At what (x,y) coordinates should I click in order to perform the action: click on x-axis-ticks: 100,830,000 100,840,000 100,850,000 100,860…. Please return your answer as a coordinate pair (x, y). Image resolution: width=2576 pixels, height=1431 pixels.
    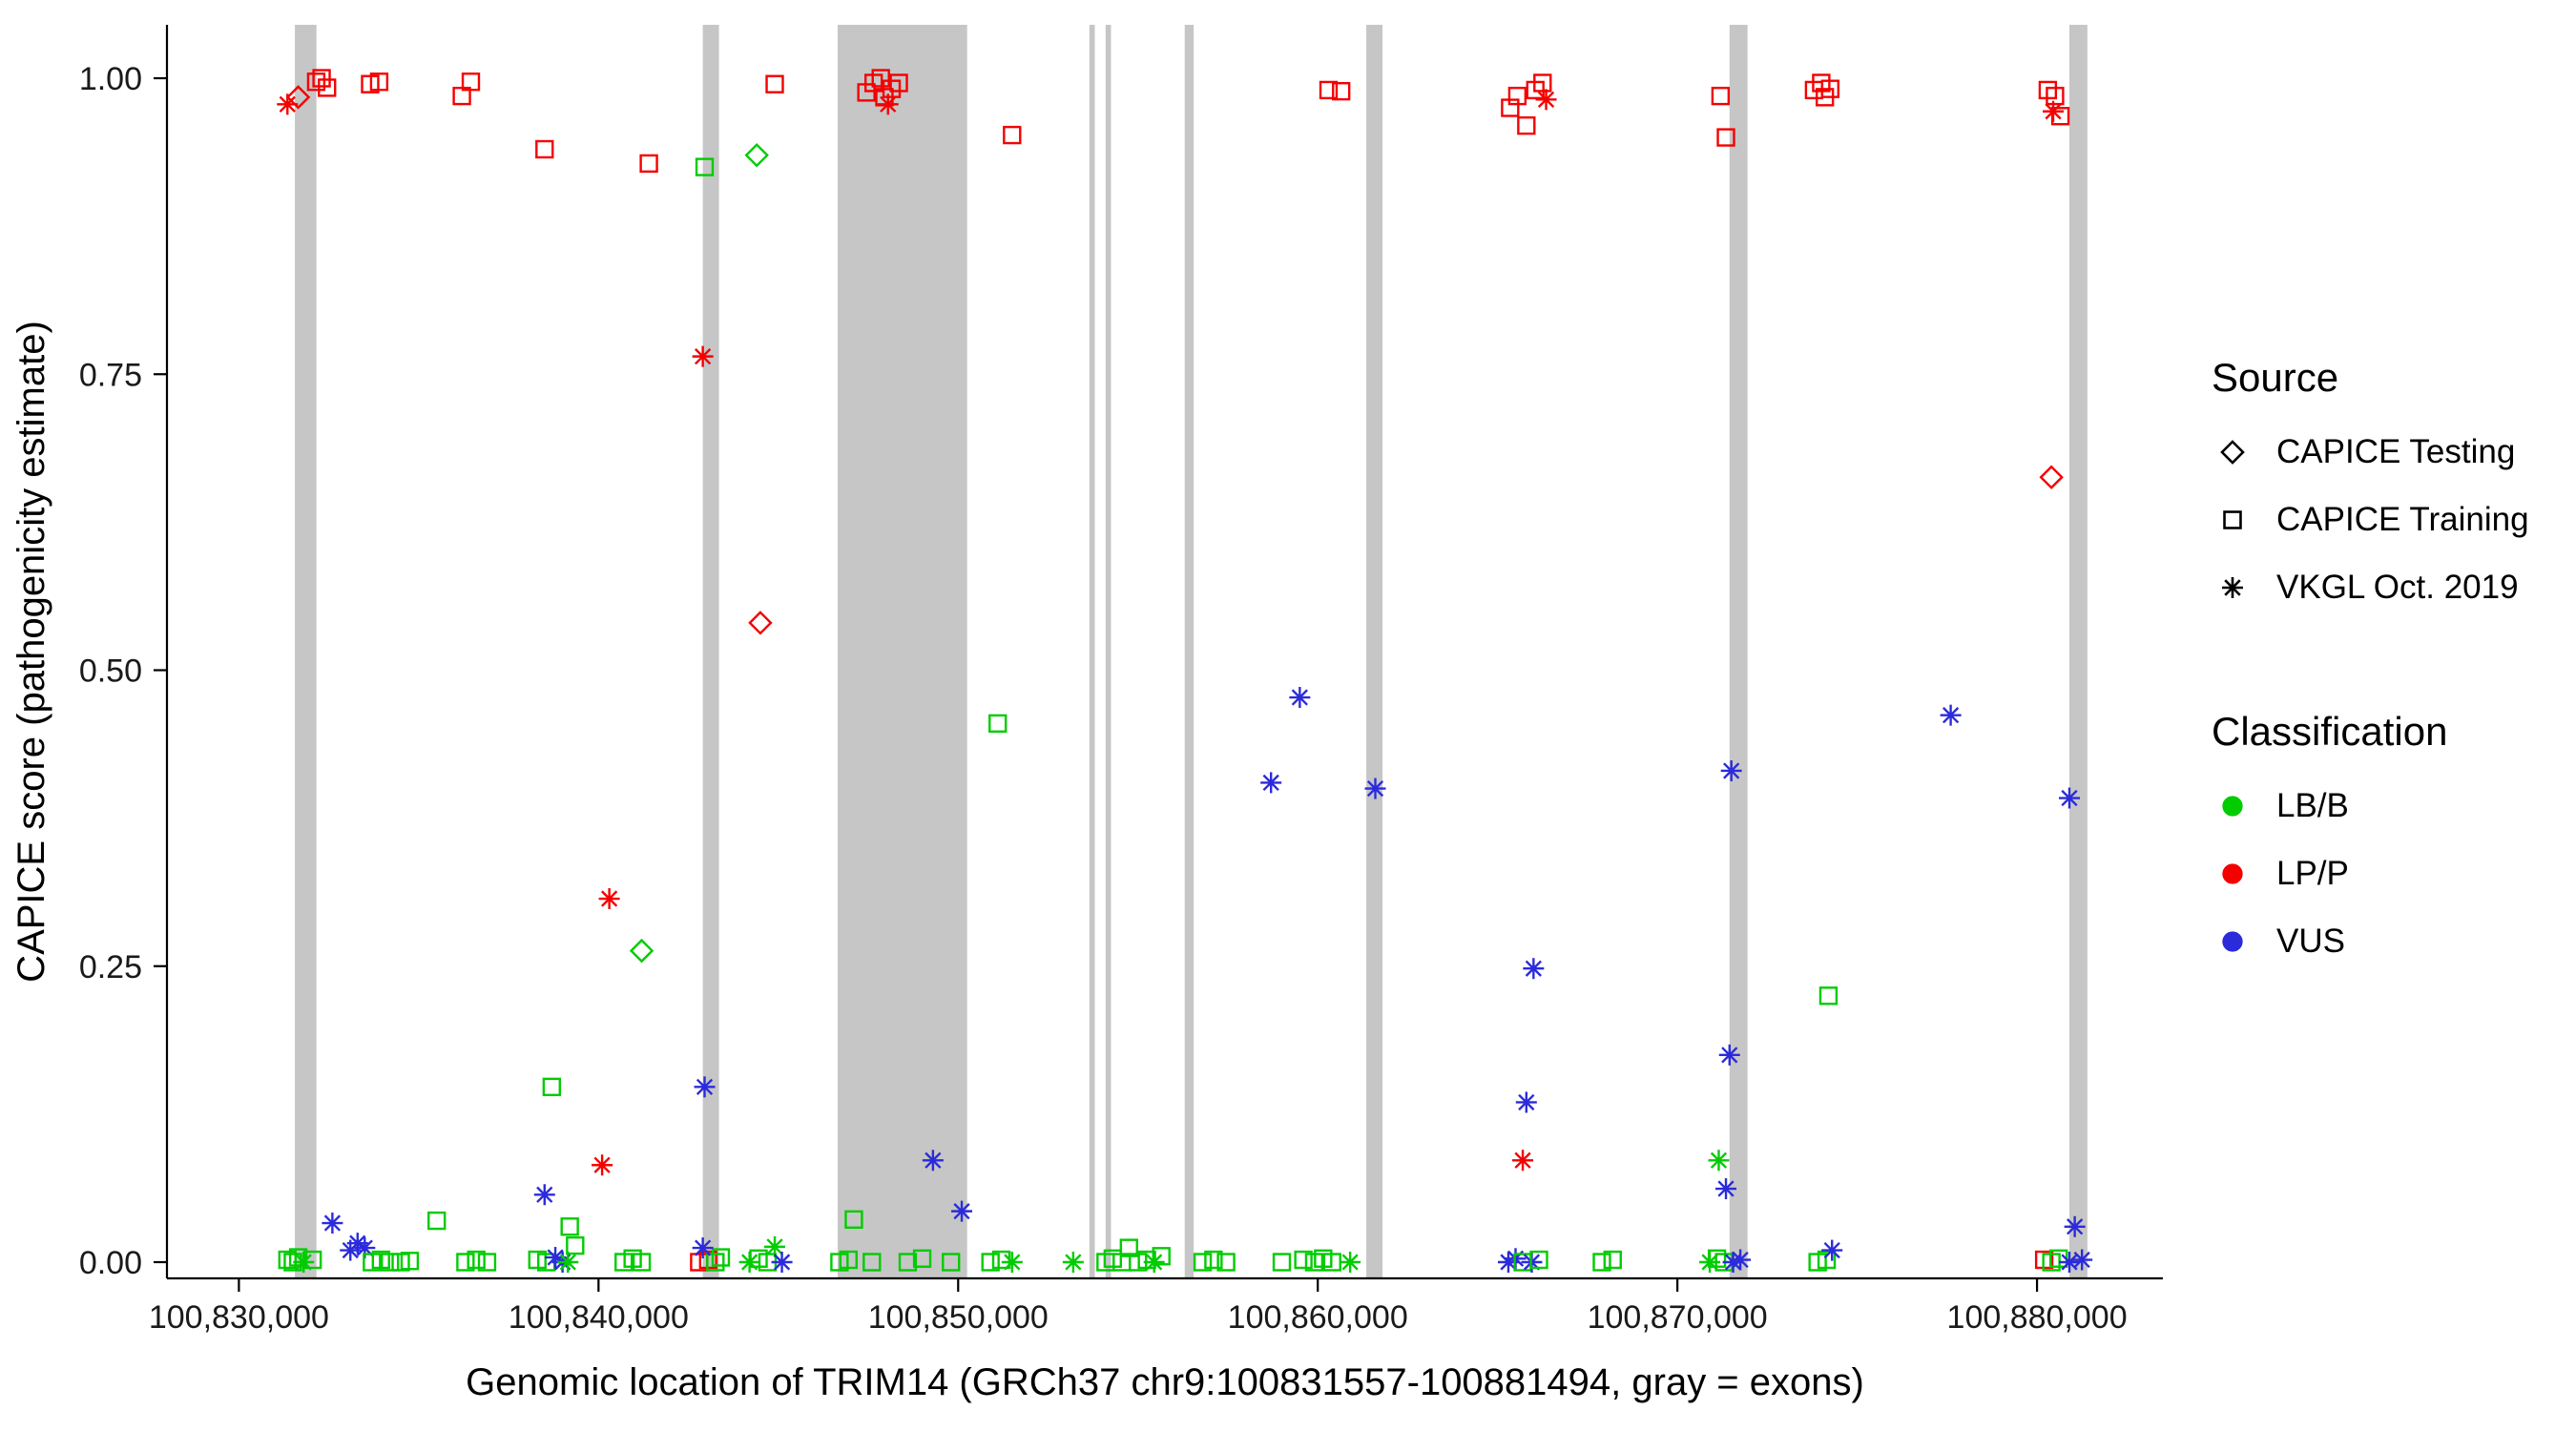
    Looking at the image, I should click on (1138, 1307).